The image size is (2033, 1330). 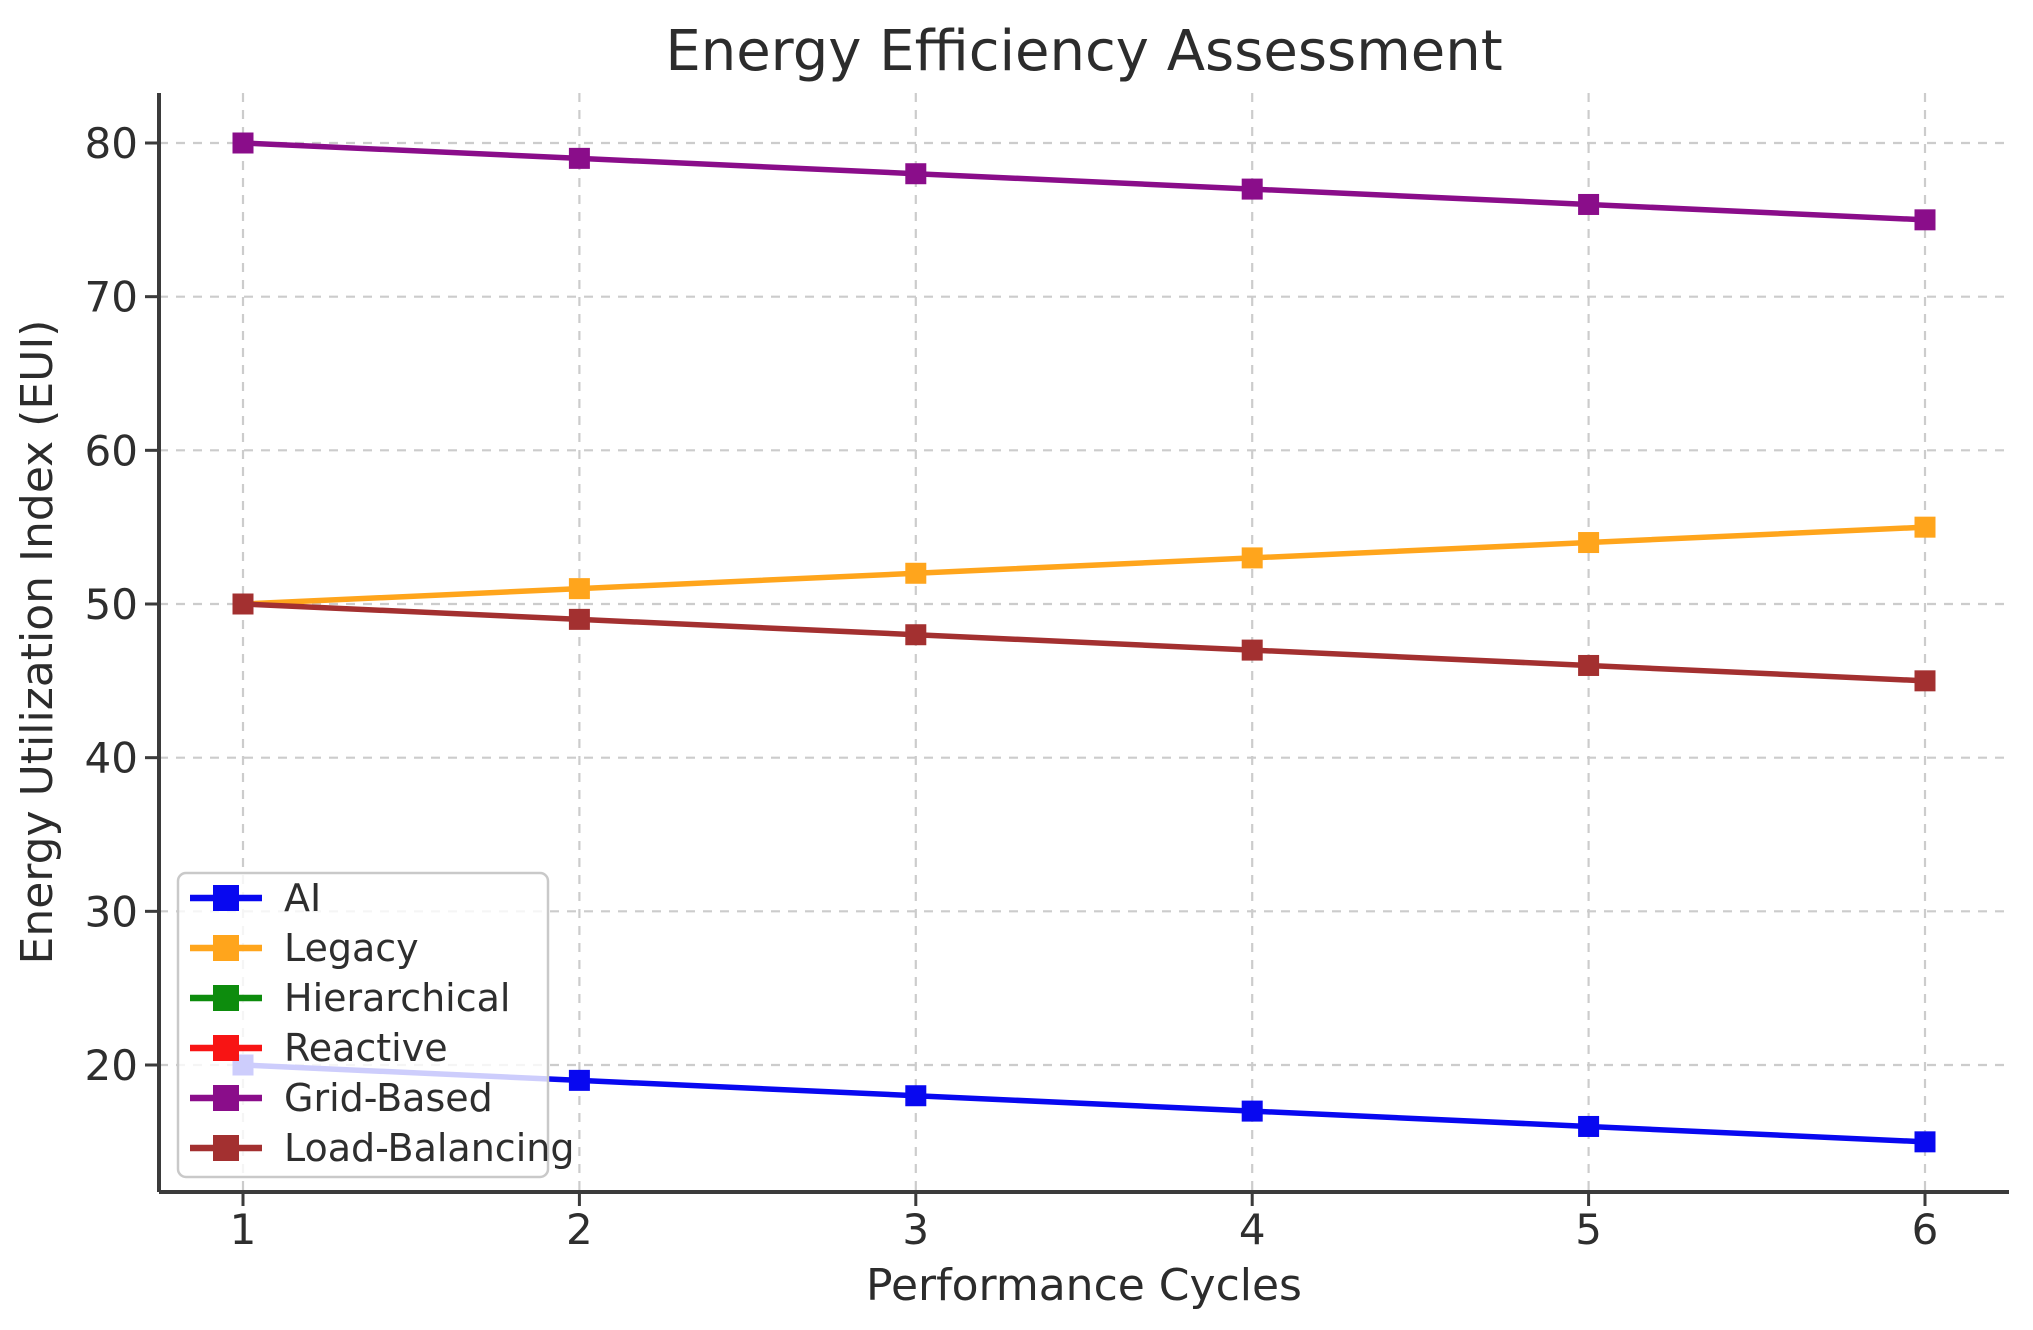 What do you see at coordinates (111, 450) in the screenshot?
I see `y-tick-label-60: 60` at bounding box center [111, 450].